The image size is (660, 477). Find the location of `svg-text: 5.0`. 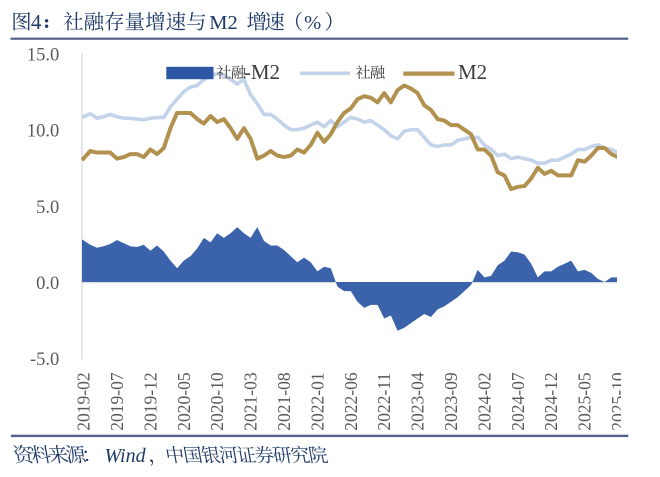

svg-text: 5.0 is located at coordinates (47, 208).